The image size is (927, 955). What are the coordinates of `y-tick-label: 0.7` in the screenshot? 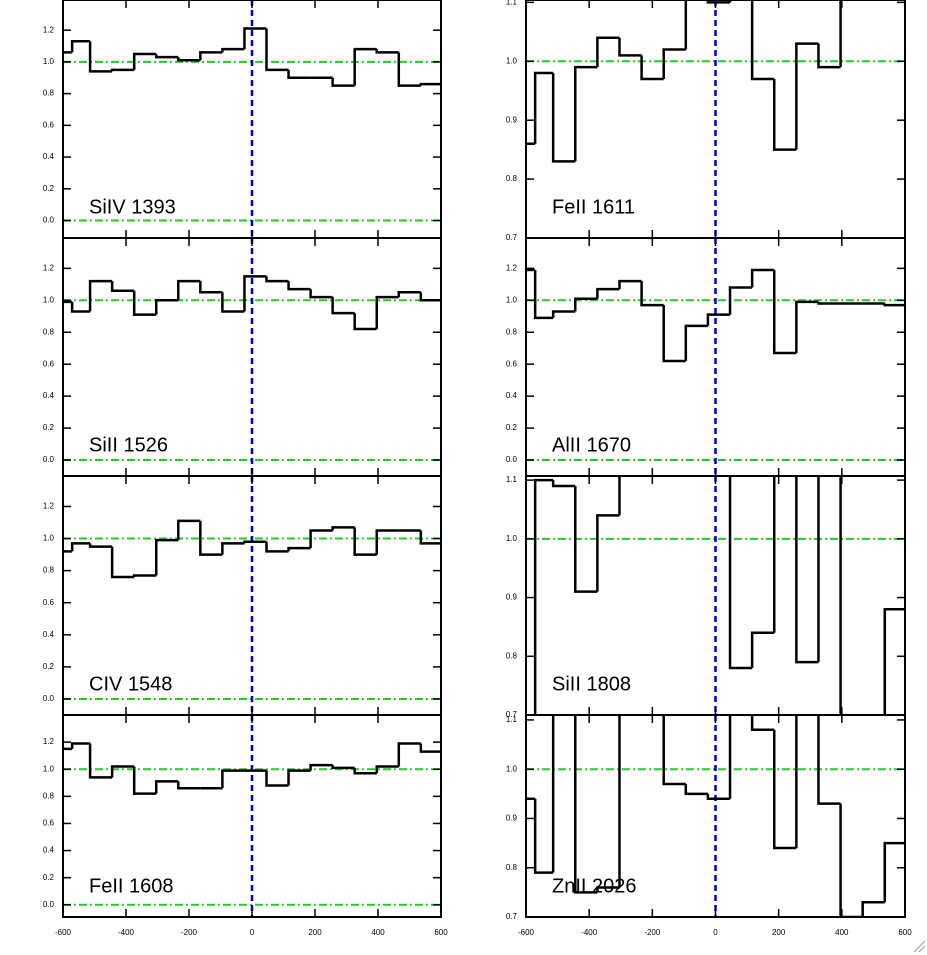 It's located at (512, 916).